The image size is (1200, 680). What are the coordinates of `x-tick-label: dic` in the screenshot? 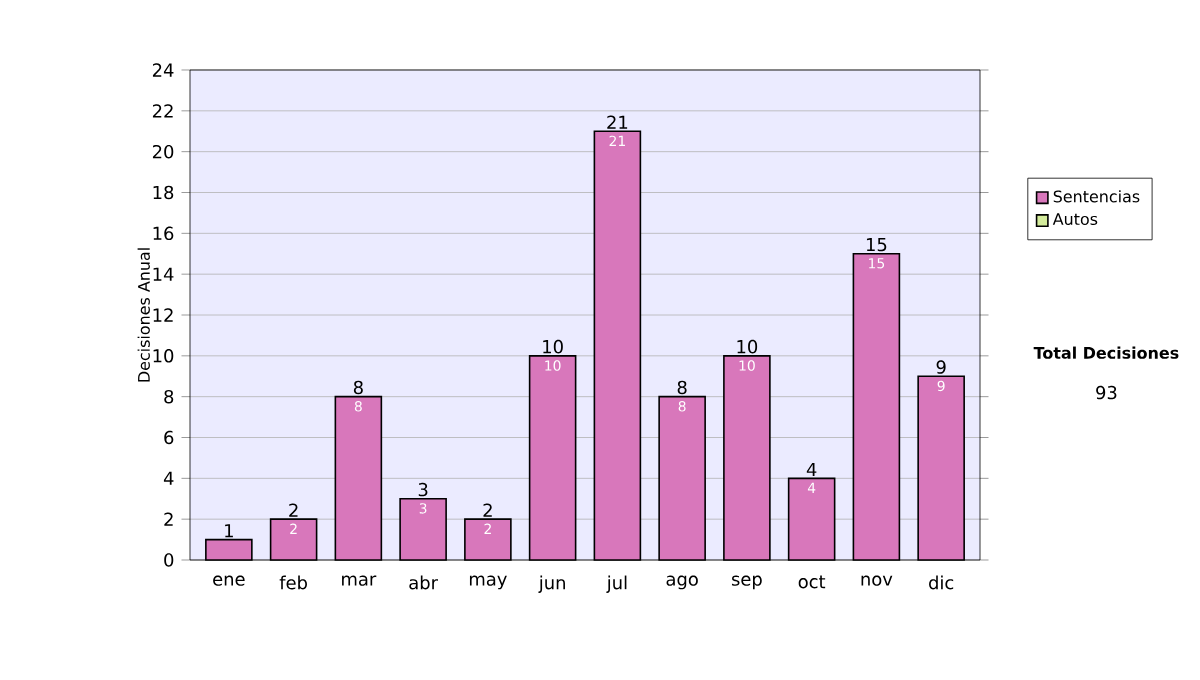 It's located at (941, 582).